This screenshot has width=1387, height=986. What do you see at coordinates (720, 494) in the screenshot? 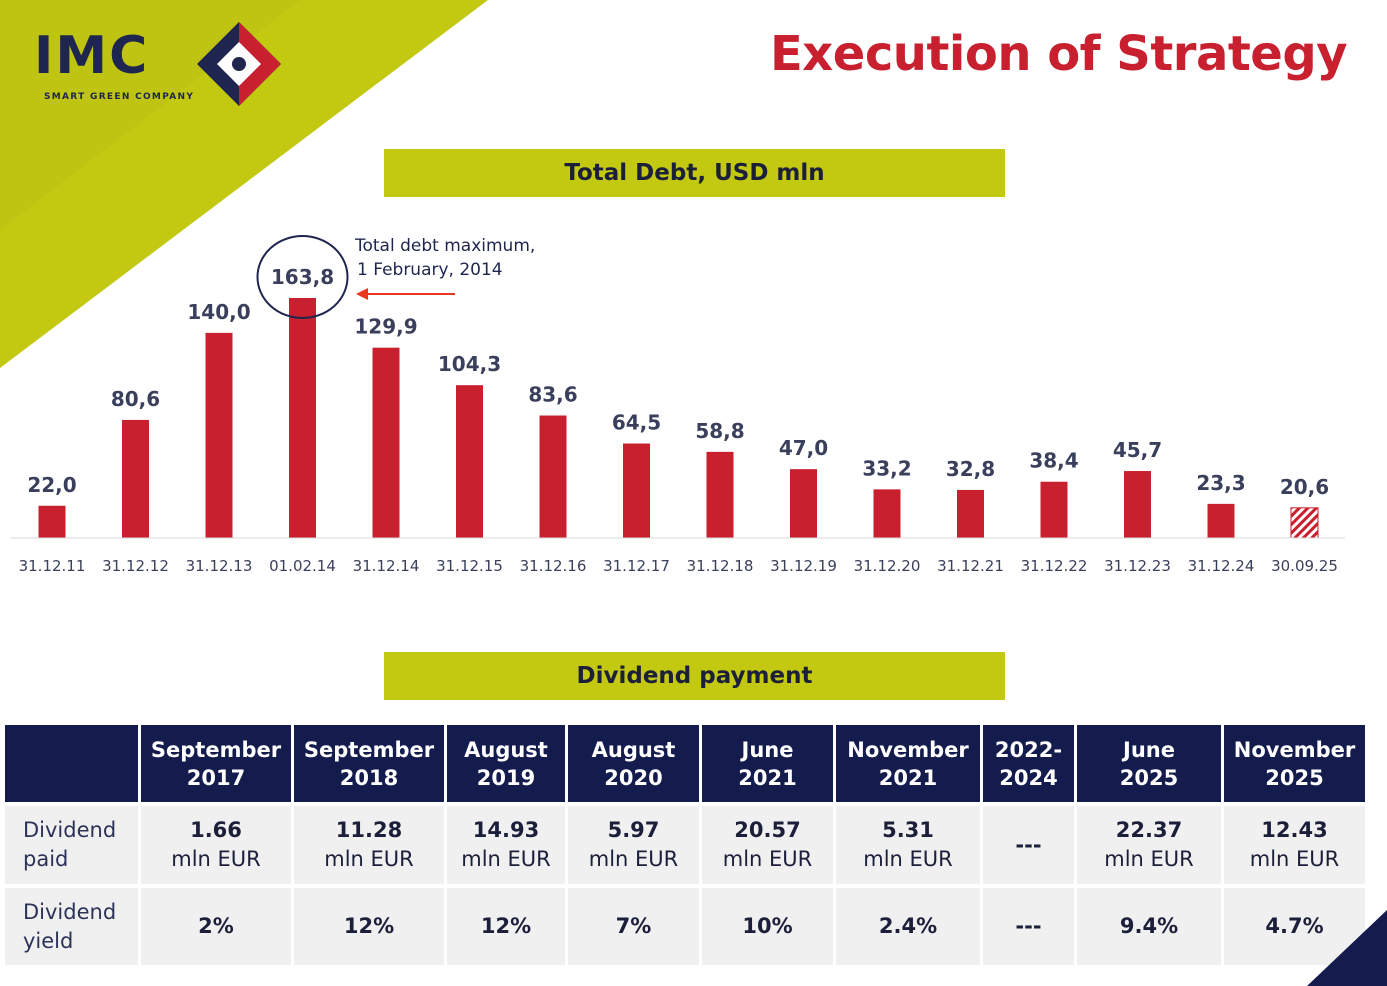
I see `bar-31.12.18` at bounding box center [720, 494].